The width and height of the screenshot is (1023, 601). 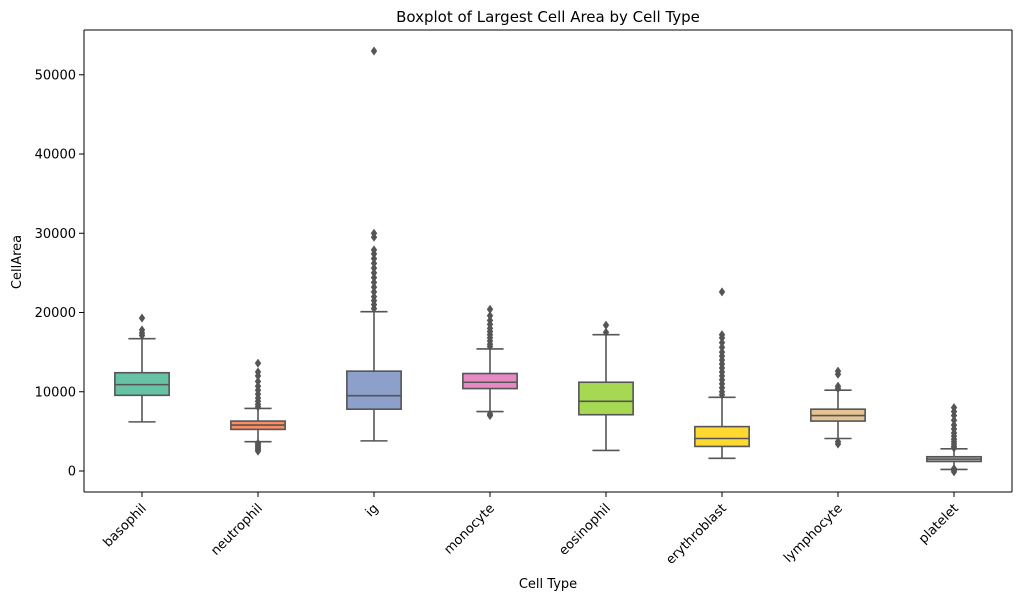 What do you see at coordinates (939, 524) in the screenshot?
I see `x-tick-label: platelet` at bounding box center [939, 524].